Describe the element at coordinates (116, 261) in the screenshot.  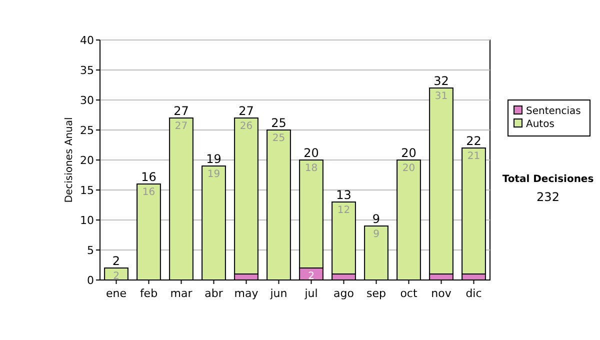
I see `total-label: 2` at that location.